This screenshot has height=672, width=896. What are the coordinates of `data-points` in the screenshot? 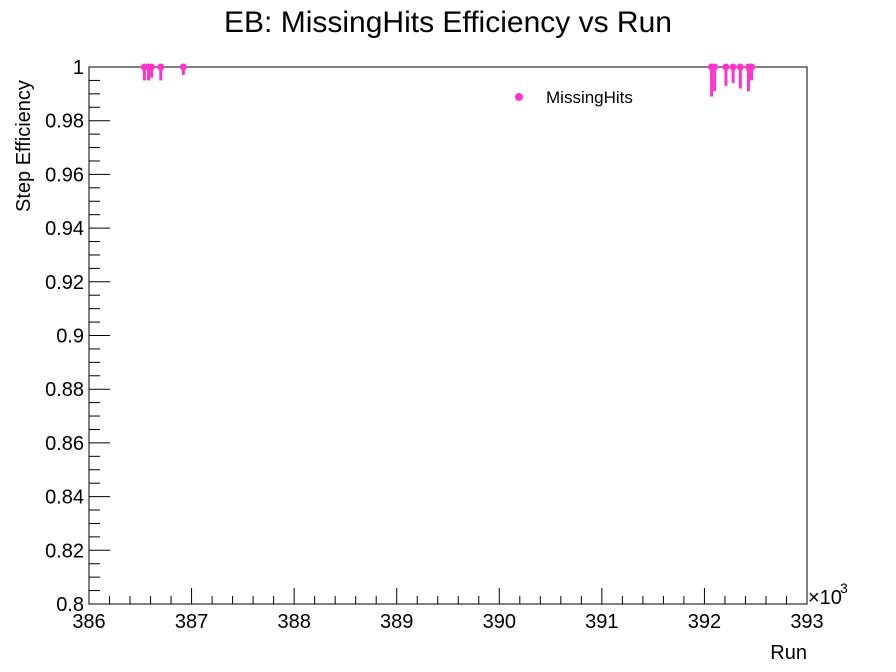 It's located at (448, 80).